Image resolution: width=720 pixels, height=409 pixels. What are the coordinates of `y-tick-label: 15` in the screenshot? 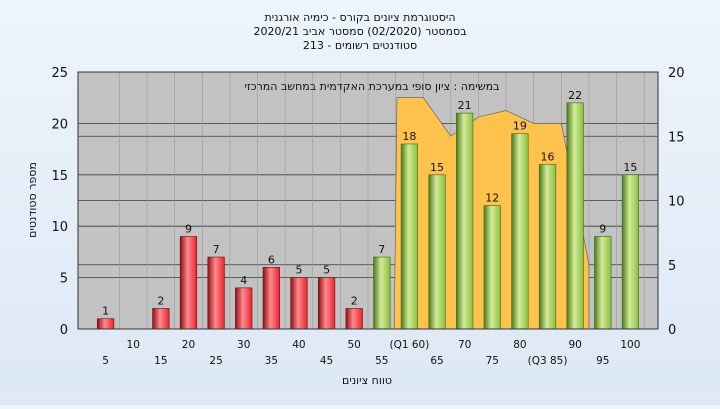 It's located at (59, 176).